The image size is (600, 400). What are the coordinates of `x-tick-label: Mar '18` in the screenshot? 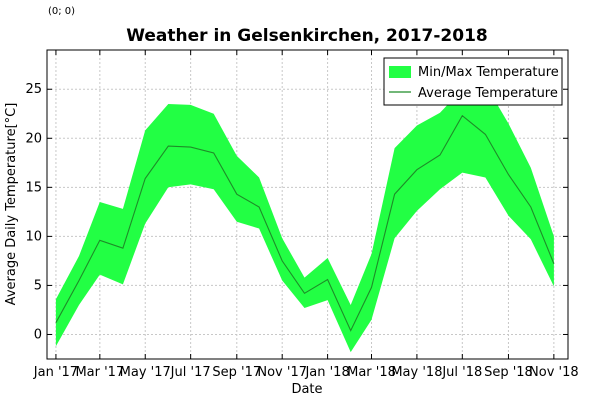 It's located at (371, 372).